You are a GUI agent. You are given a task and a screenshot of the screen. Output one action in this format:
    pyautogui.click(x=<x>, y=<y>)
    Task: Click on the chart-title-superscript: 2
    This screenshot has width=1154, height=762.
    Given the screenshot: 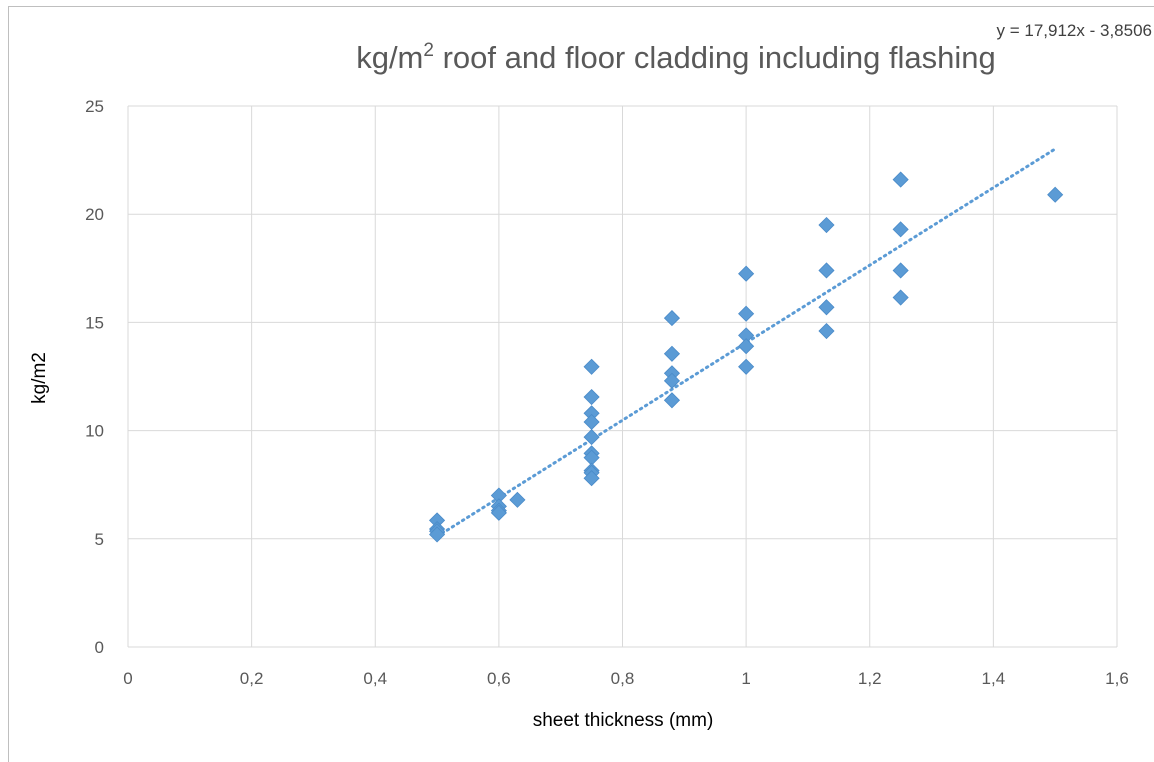 What is the action you would take?
    pyautogui.click(x=428, y=50)
    